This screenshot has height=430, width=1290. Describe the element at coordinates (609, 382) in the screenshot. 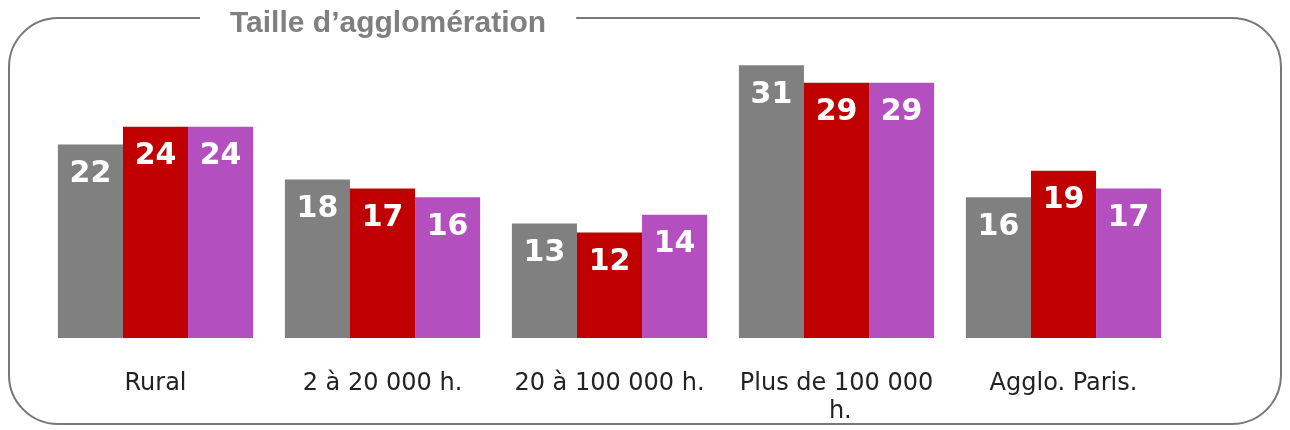

I see `x-tick-label: 20 à 100 000 h.` at that location.